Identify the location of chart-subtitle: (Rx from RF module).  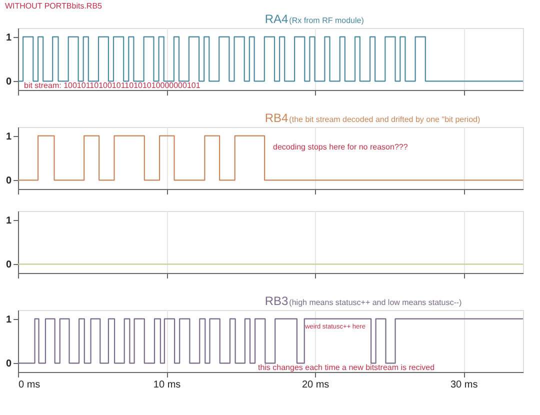
(326, 20).